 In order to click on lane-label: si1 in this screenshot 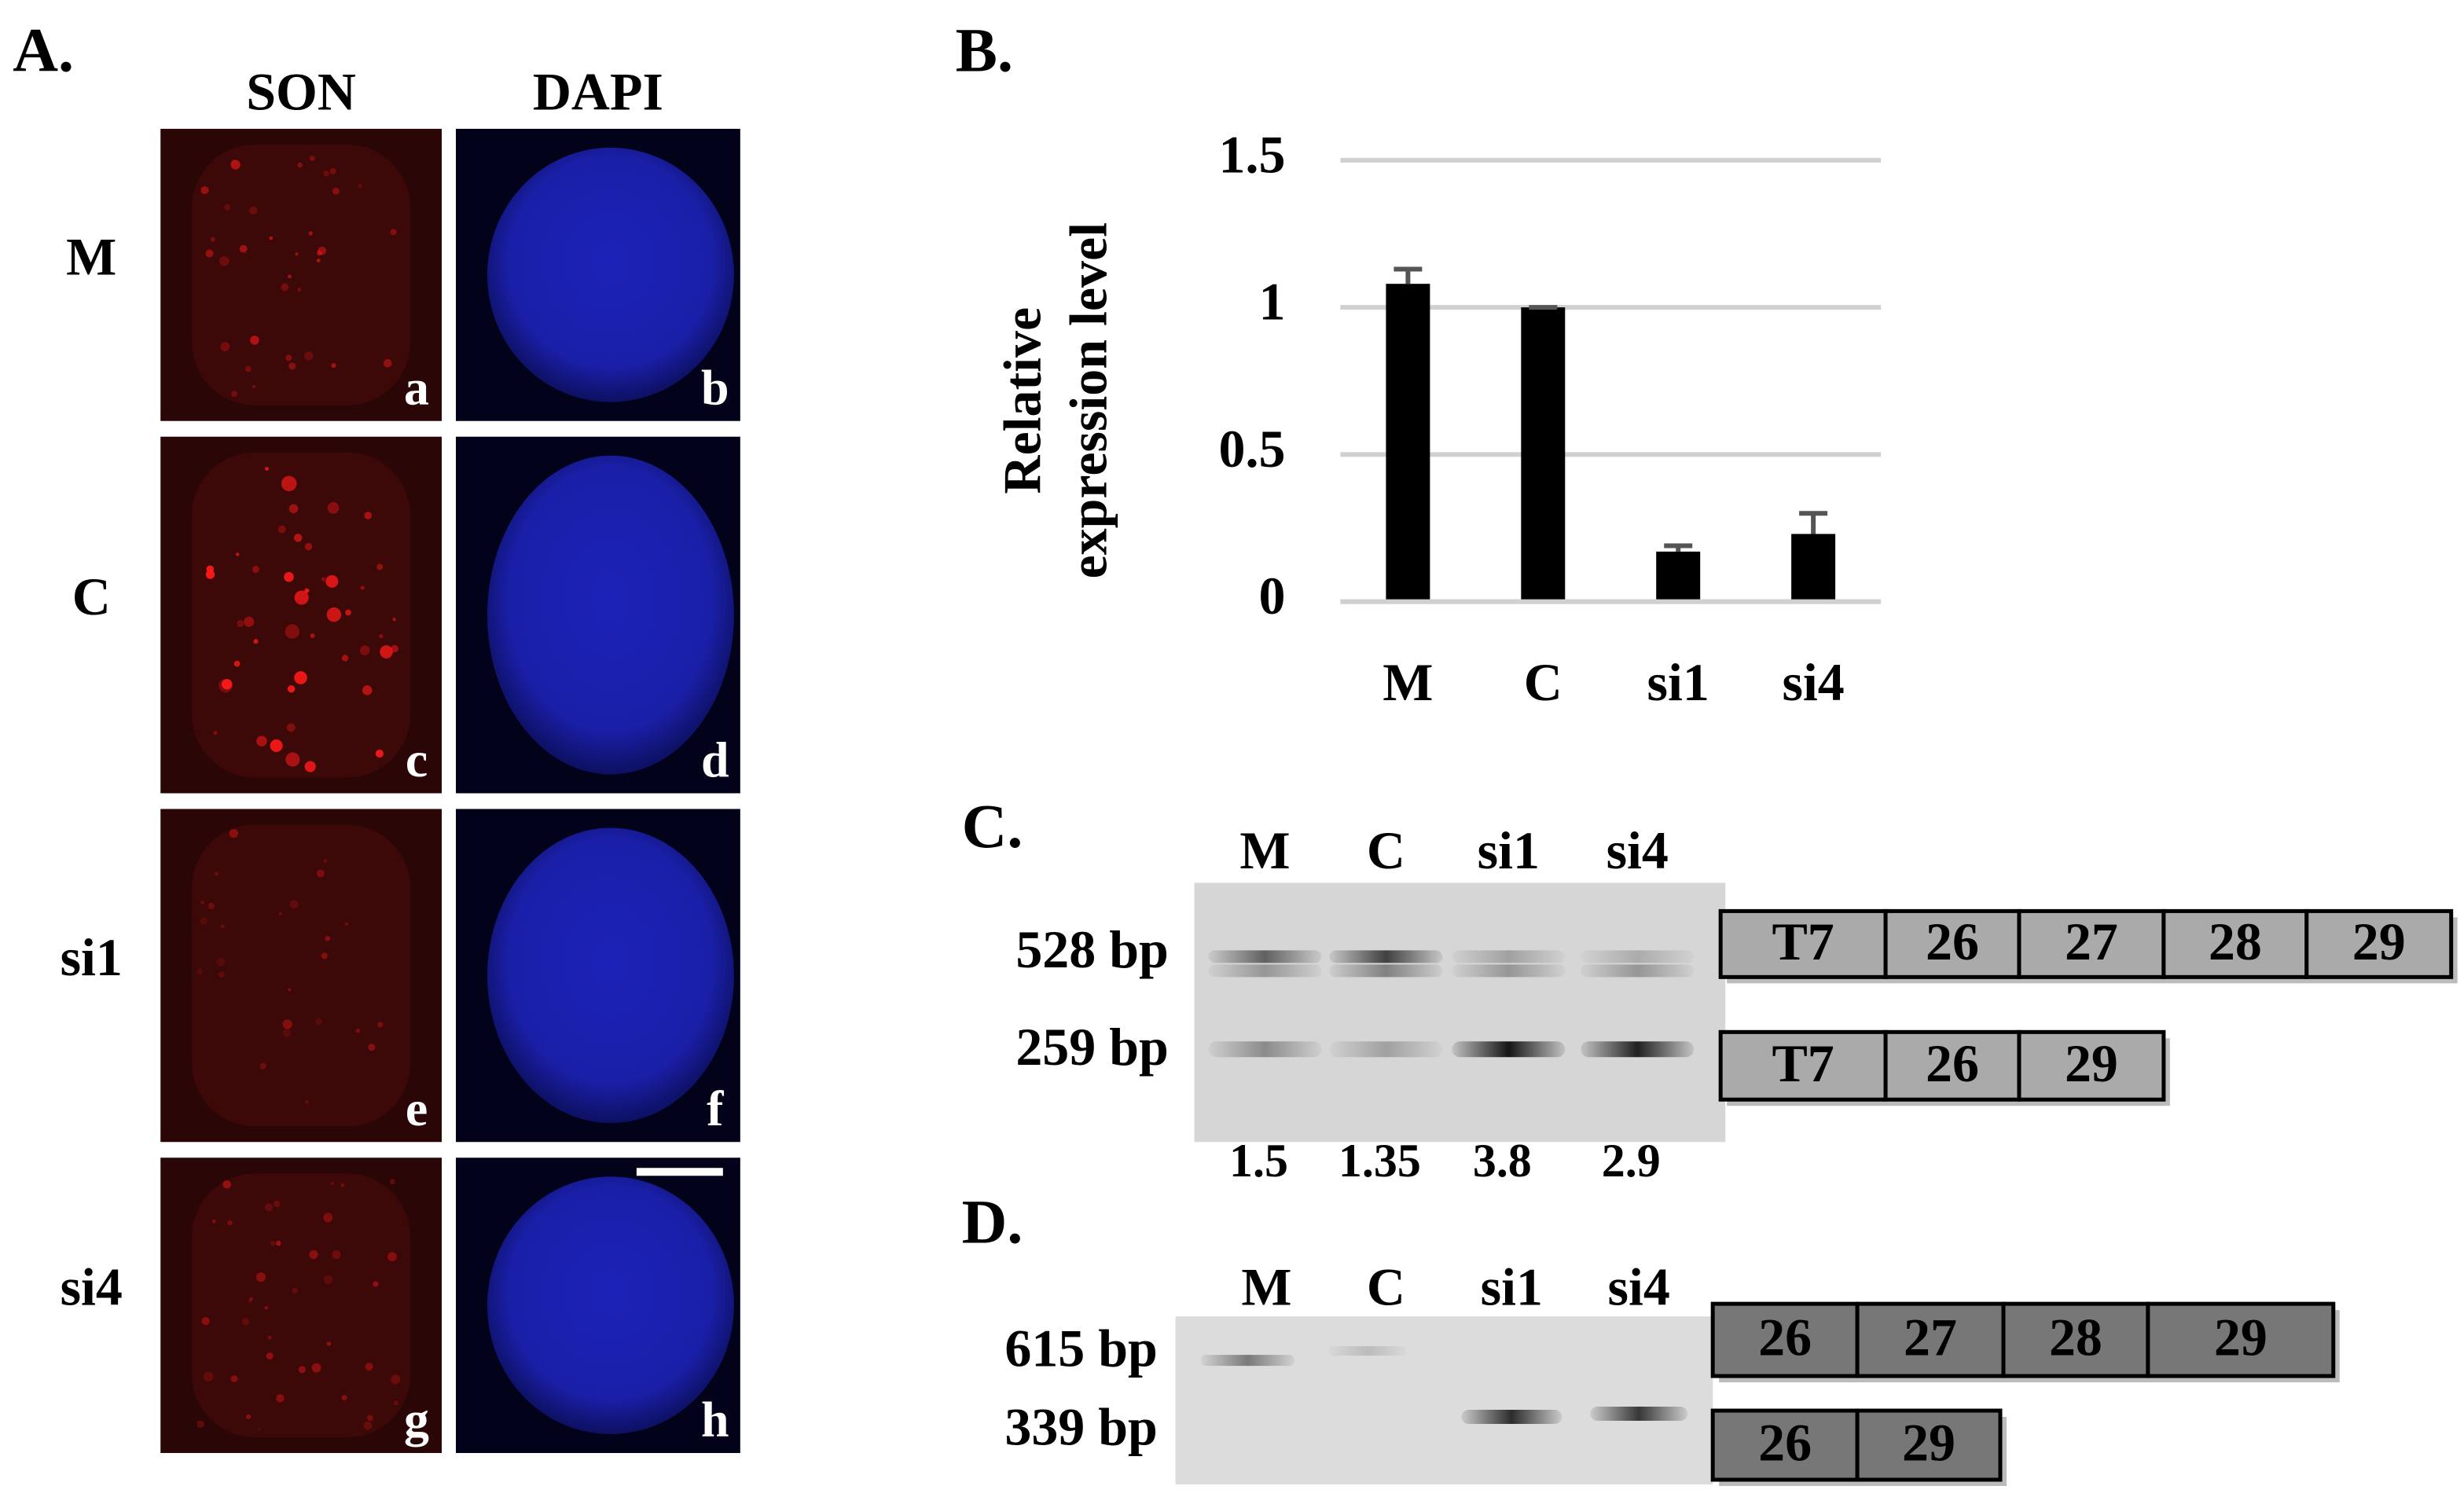, I will do `click(1509, 850)`.